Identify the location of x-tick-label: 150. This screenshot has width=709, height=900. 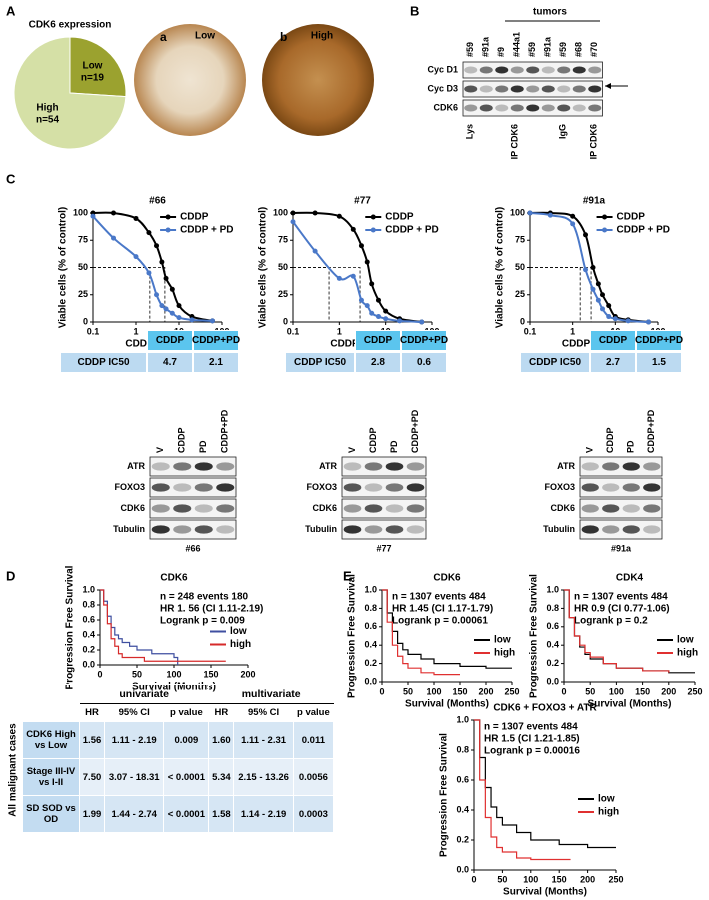
(559, 879).